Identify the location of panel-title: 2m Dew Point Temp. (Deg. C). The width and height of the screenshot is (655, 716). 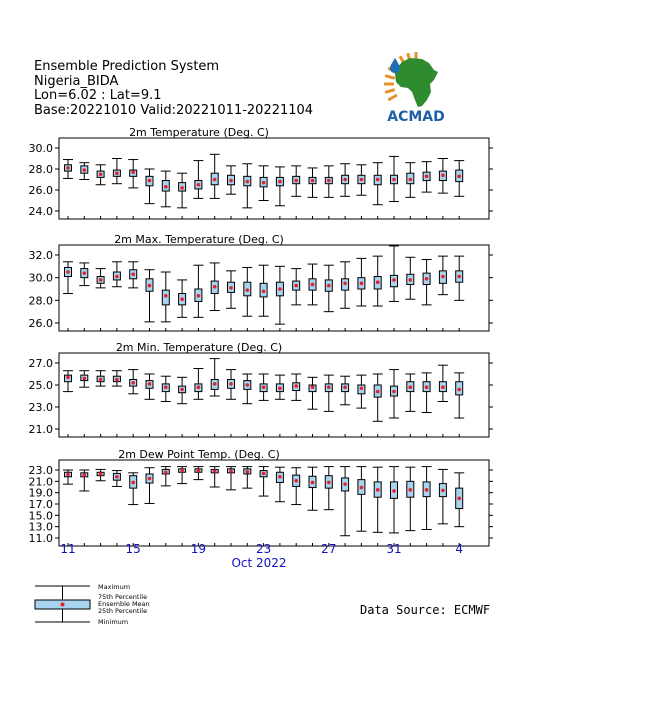
(199, 454).